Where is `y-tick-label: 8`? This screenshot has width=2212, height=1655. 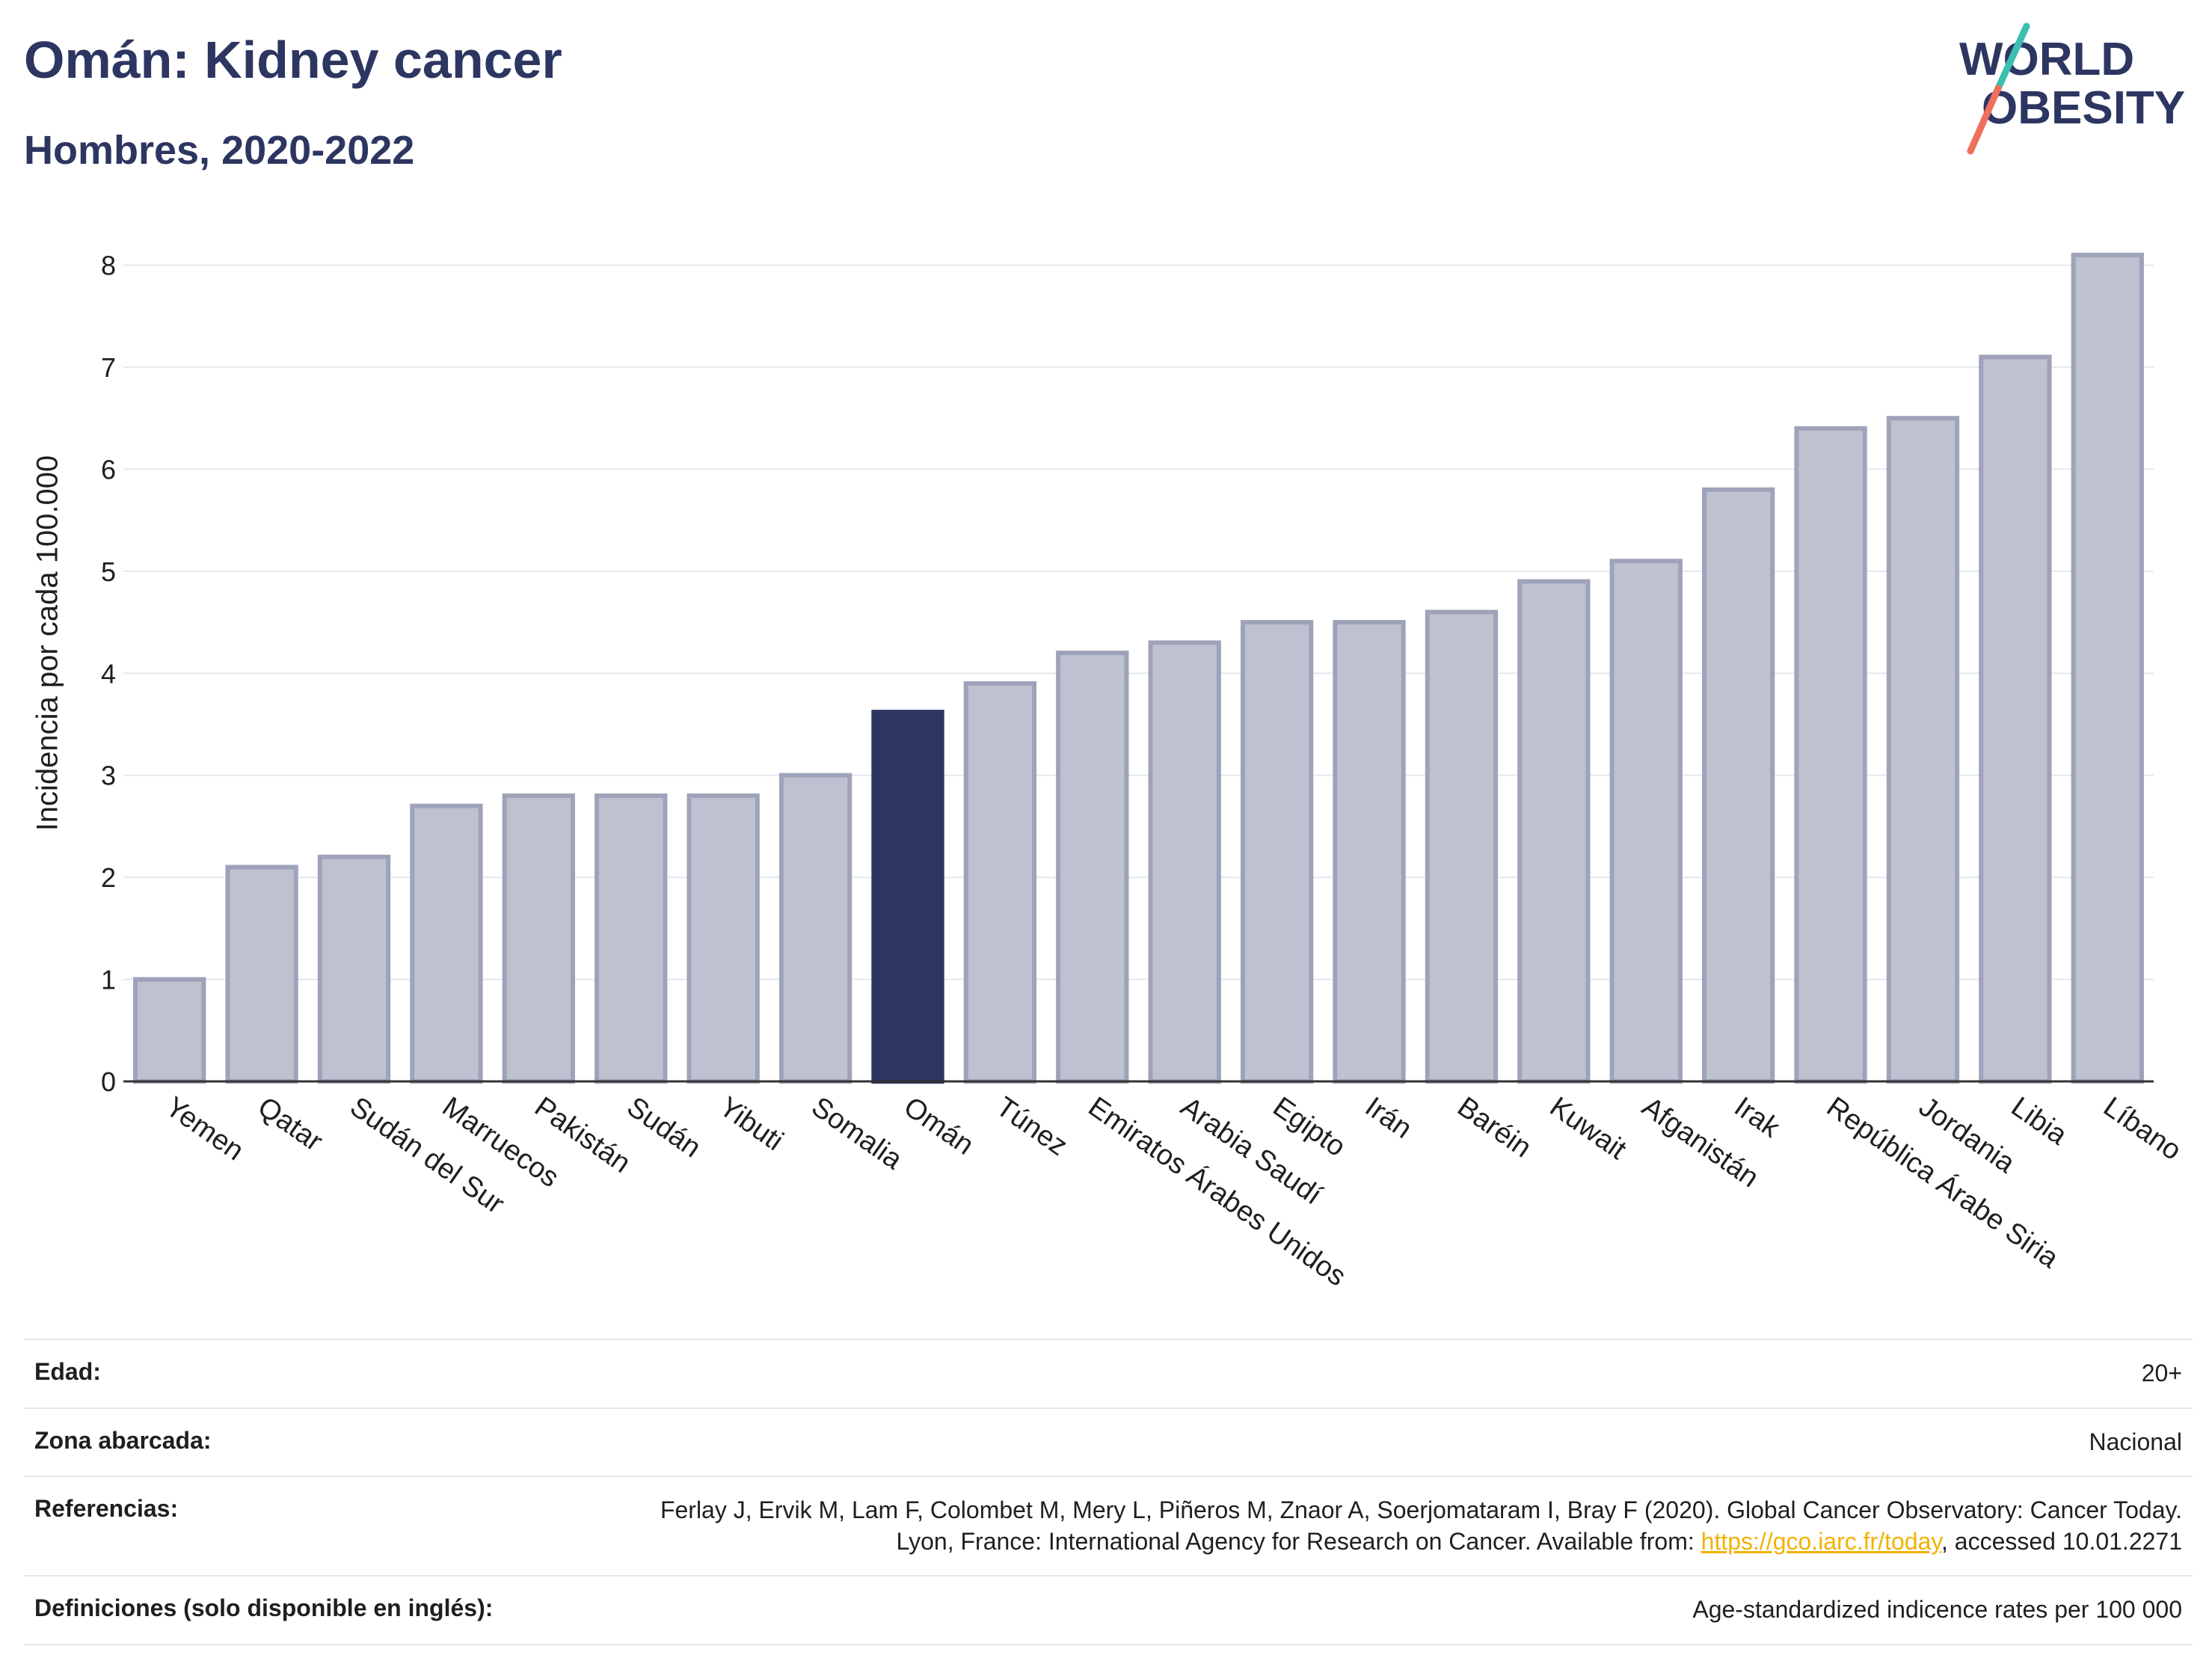 y-tick-label: 8 is located at coordinates (108, 266).